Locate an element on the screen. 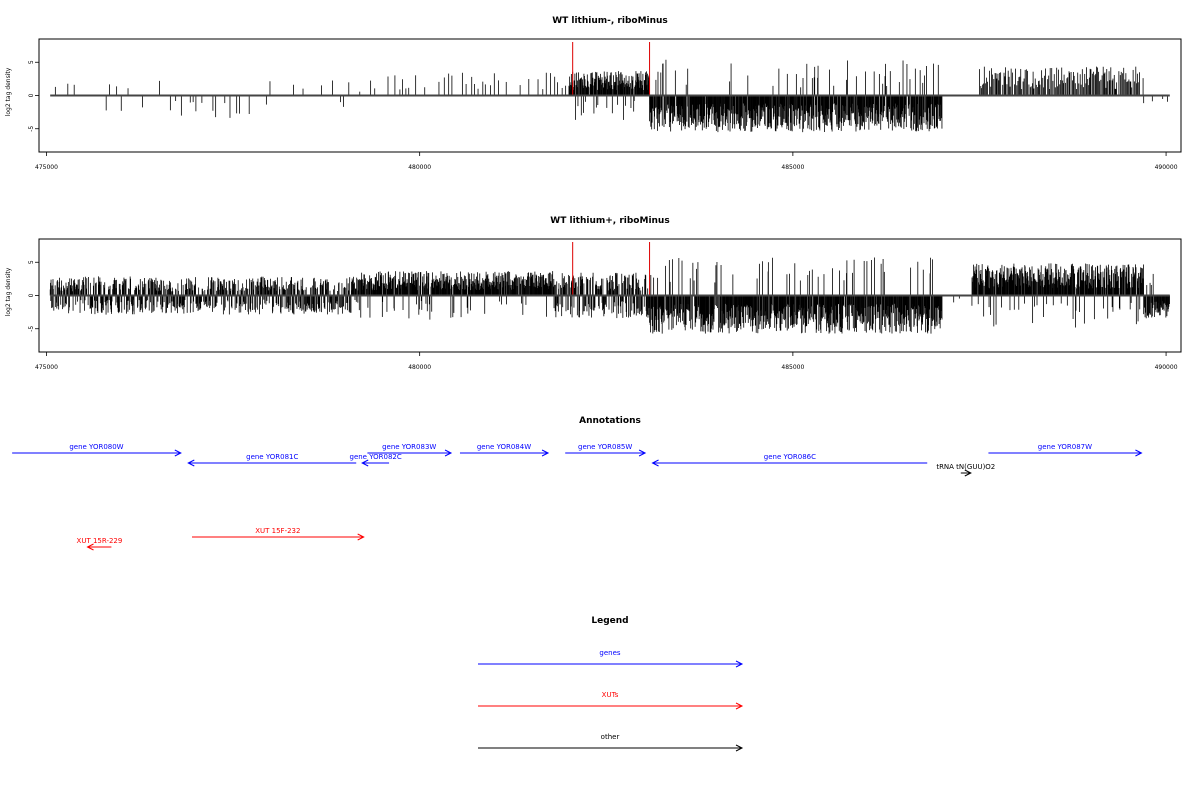 The width and height of the screenshot is (1200, 800). annotation-label: gene YOR087W is located at coordinates (1065, 447).